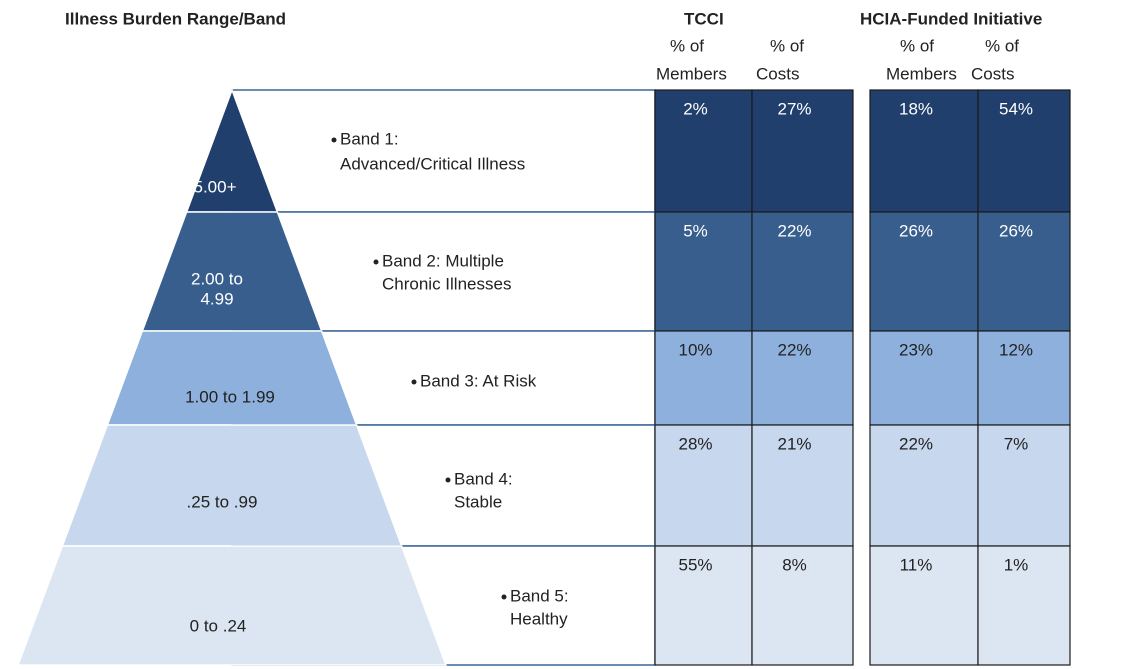  Describe the element at coordinates (704, 18) in the screenshot. I see `group-title: TCCI` at that location.